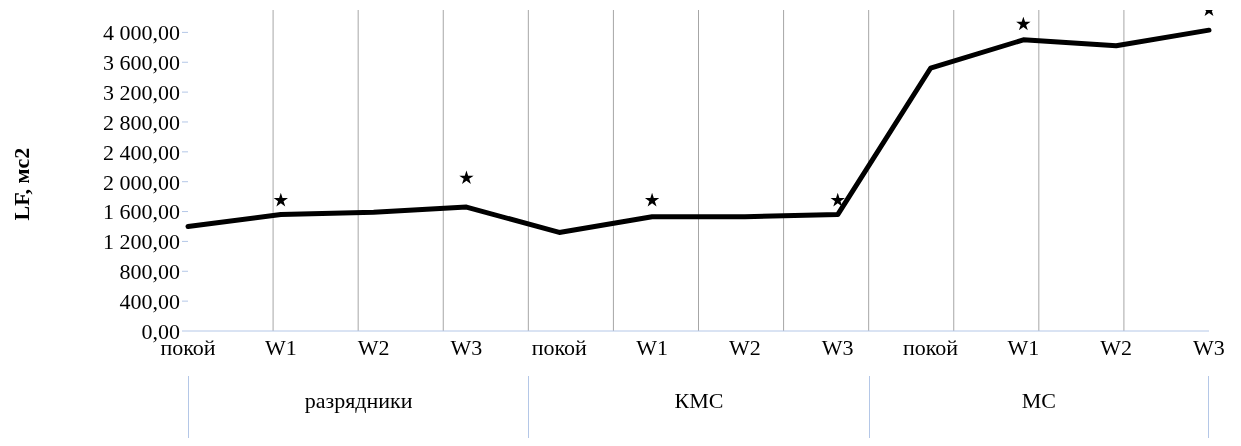 This screenshot has height=446, width=1241. I want to click on y-axis-title: LF, мс2, so click(21, 184).